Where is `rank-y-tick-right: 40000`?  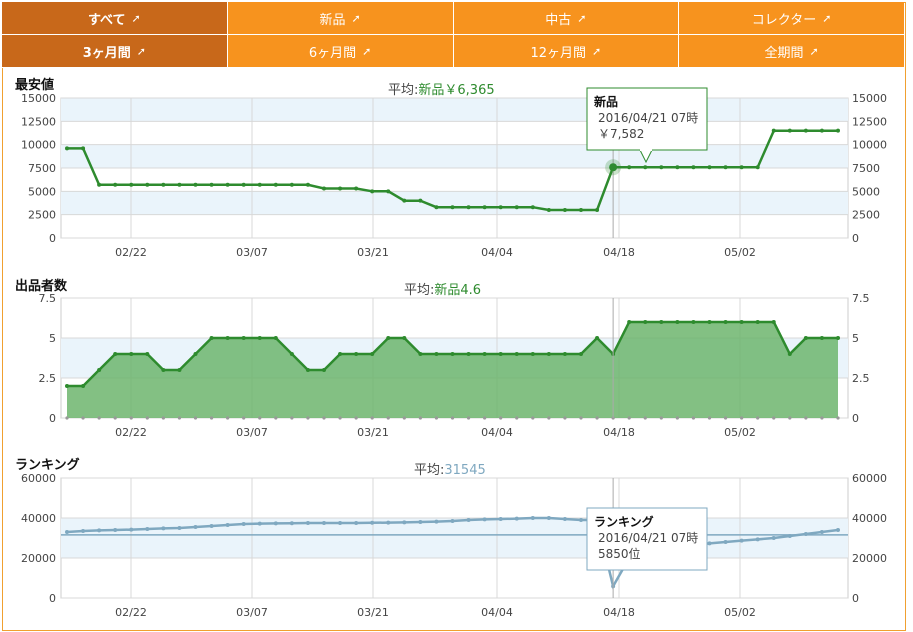
rank-y-tick-right: 40000 is located at coordinates (869, 518).